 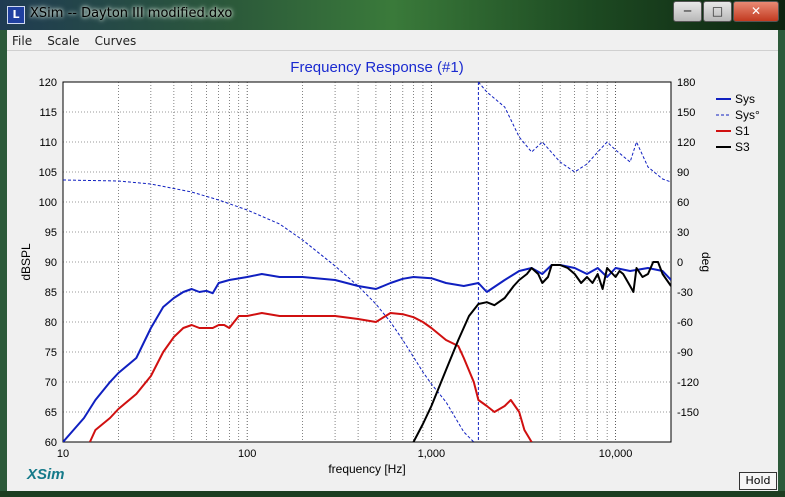 I want to click on y-tick-label: 115, so click(x=48, y=113).